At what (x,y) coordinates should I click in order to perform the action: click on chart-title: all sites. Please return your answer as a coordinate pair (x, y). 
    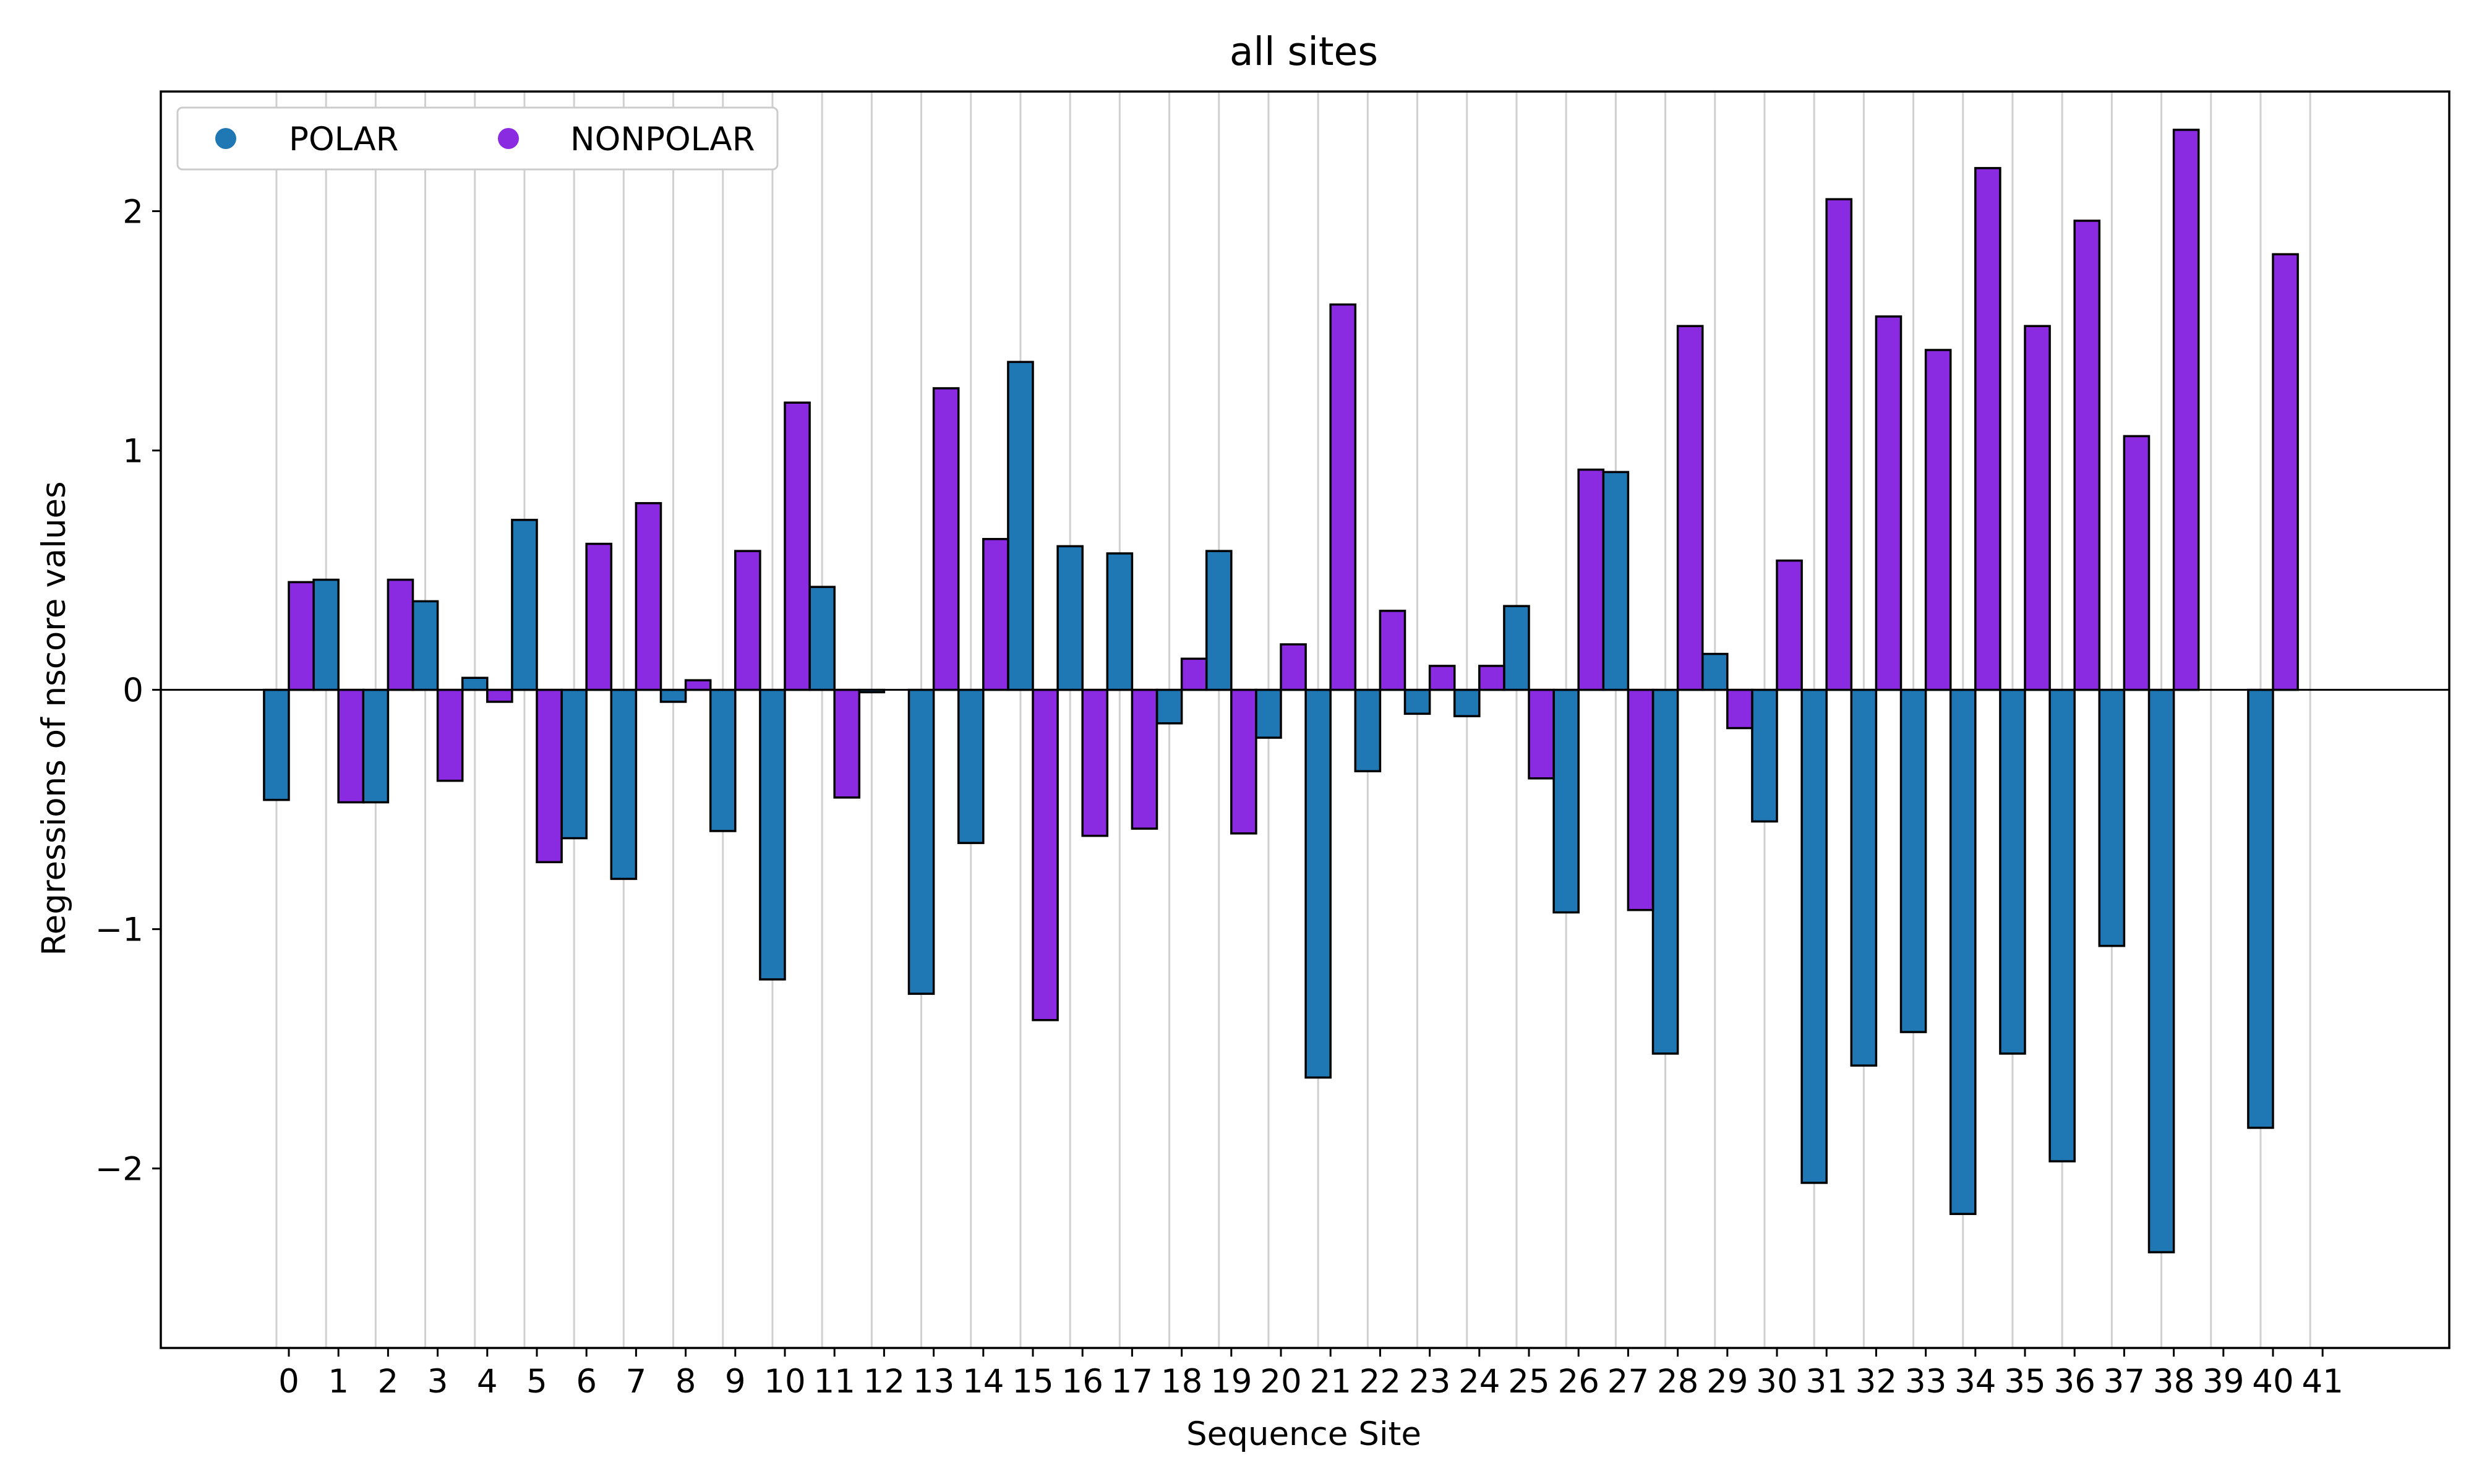
    Looking at the image, I should click on (1304, 51).